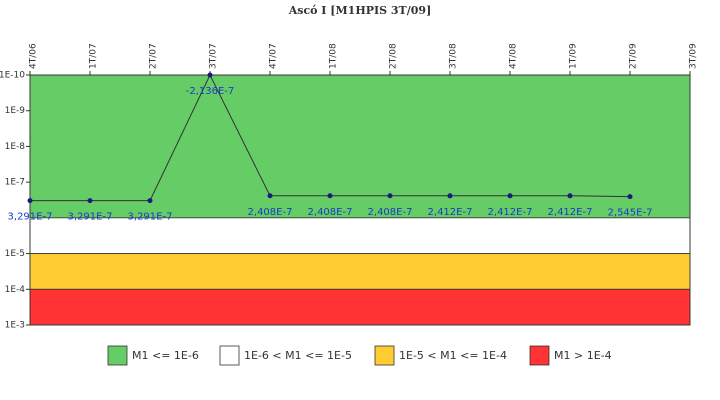  Describe the element at coordinates (298, 355) in the screenshot. I see `legend-label: 1E-6 < M1 <= 1E-5` at that location.